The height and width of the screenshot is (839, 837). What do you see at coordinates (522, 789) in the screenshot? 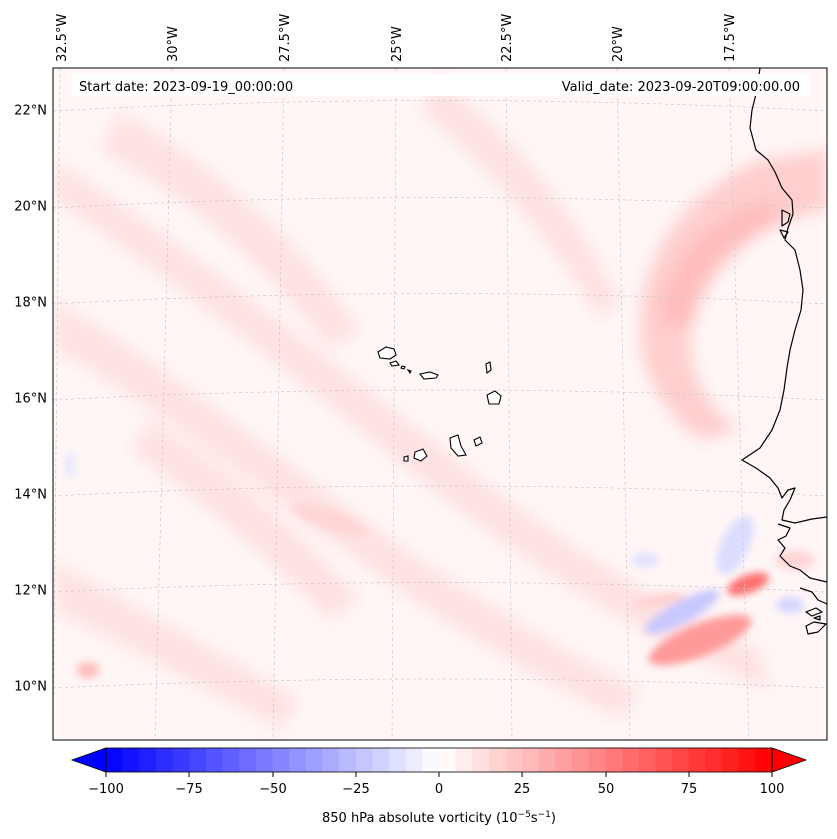
I see `cbar-tick-25: 25` at bounding box center [522, 789].